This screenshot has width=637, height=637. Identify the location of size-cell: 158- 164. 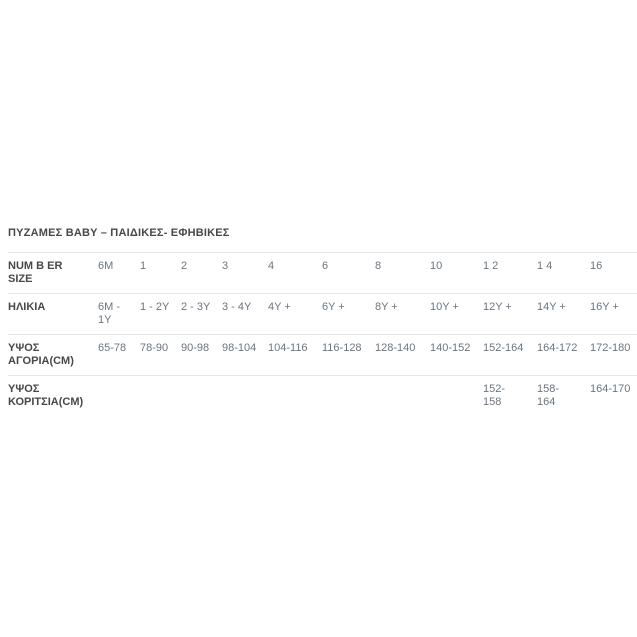
(548, 395).